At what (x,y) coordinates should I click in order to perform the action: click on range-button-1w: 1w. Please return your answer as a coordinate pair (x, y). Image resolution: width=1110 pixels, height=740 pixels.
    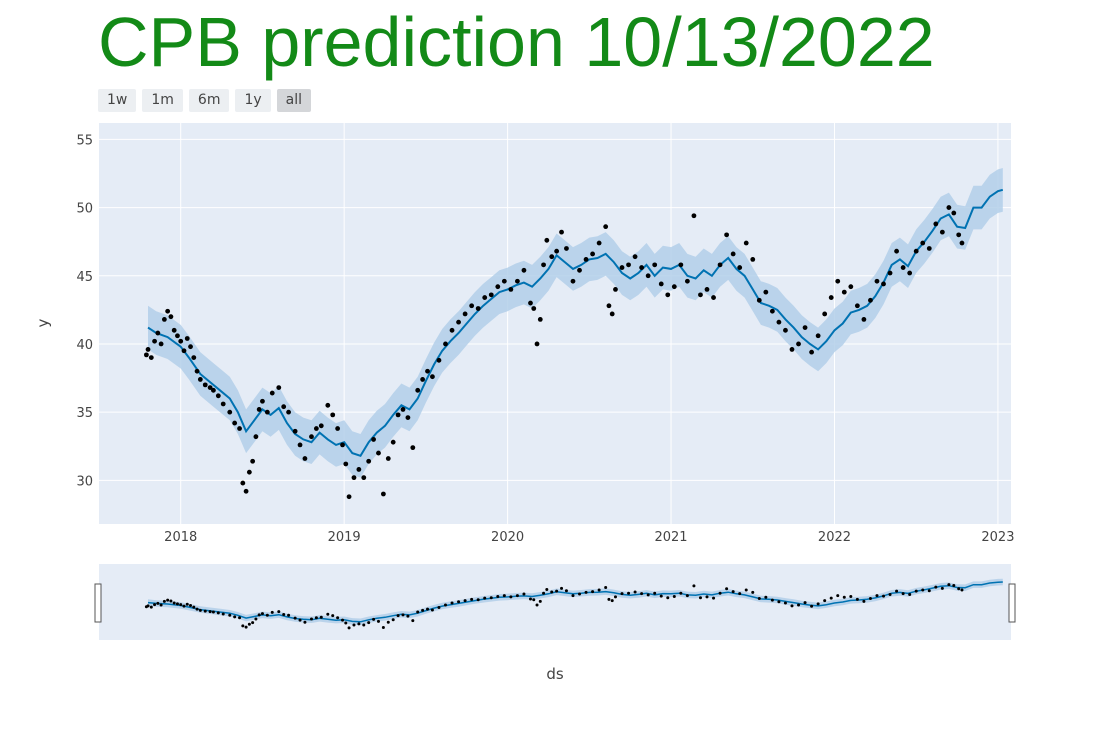
    Looking at the image, I should click on (117, 100).